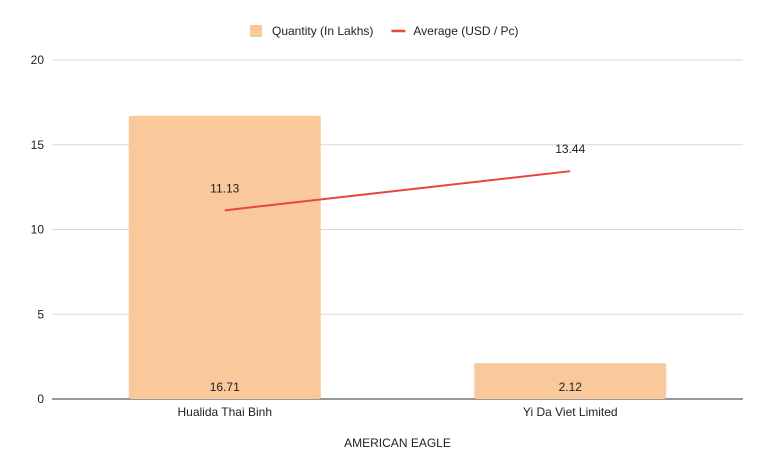 This screenshot has height=475, width=767. Describe the element at coordinates (224, 188) in the screenshot. I see `line-data-label: 11.13` at that location.